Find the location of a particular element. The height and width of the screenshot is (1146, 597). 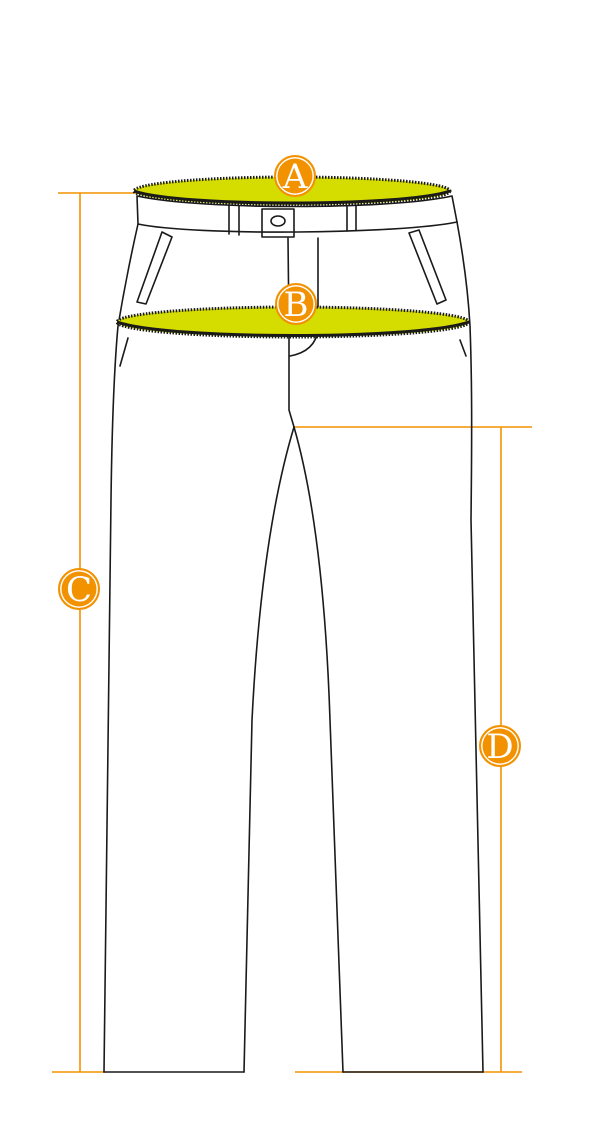

inseam-left is located at coordinates (269, 749).